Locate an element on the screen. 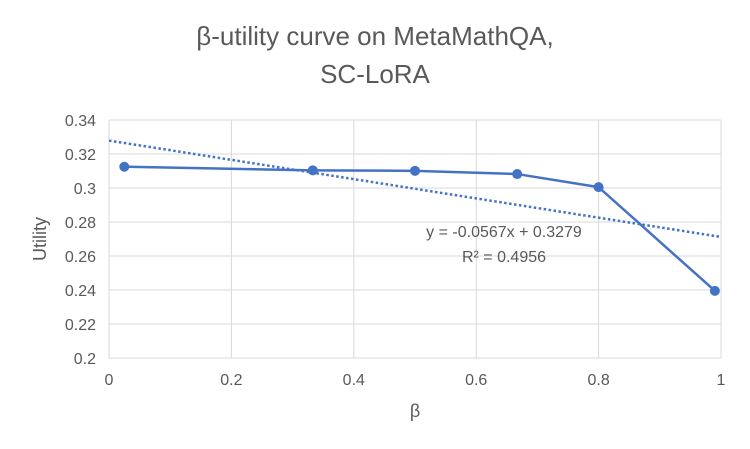  trendline-r-squared: R² = 0.4956 is located at coordinates (504, 257).